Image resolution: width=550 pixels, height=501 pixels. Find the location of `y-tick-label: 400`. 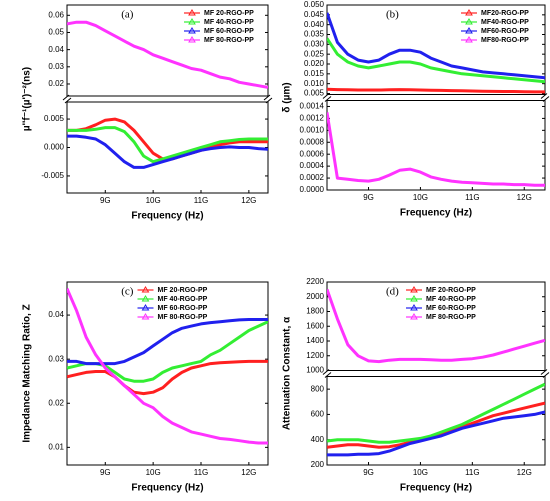

y-tick-label: 400 is located at coordinates (318, 439).